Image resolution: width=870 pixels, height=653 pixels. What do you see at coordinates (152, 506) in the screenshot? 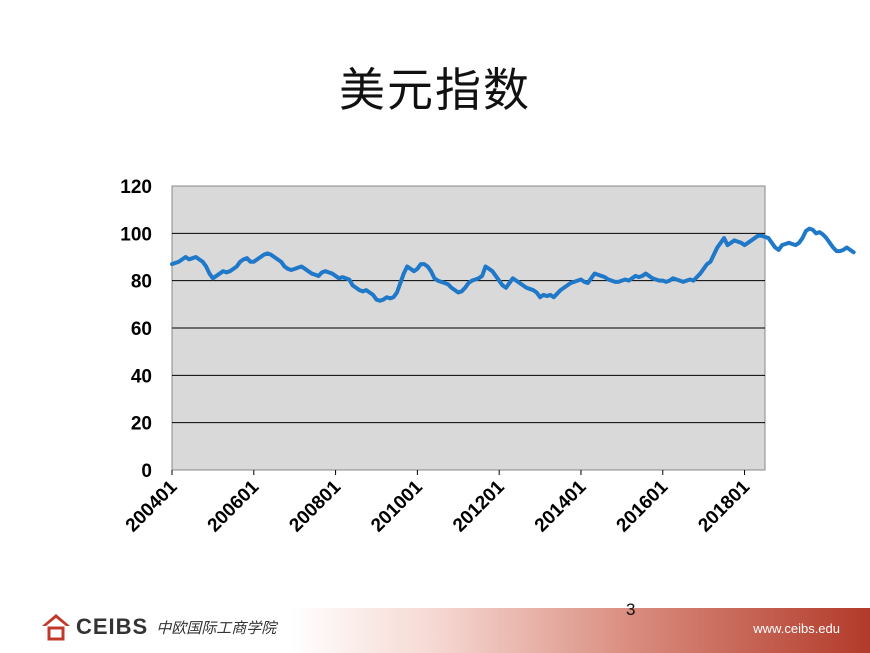
I see `x-tick-label: 200401` at bounding box center [152, 506].